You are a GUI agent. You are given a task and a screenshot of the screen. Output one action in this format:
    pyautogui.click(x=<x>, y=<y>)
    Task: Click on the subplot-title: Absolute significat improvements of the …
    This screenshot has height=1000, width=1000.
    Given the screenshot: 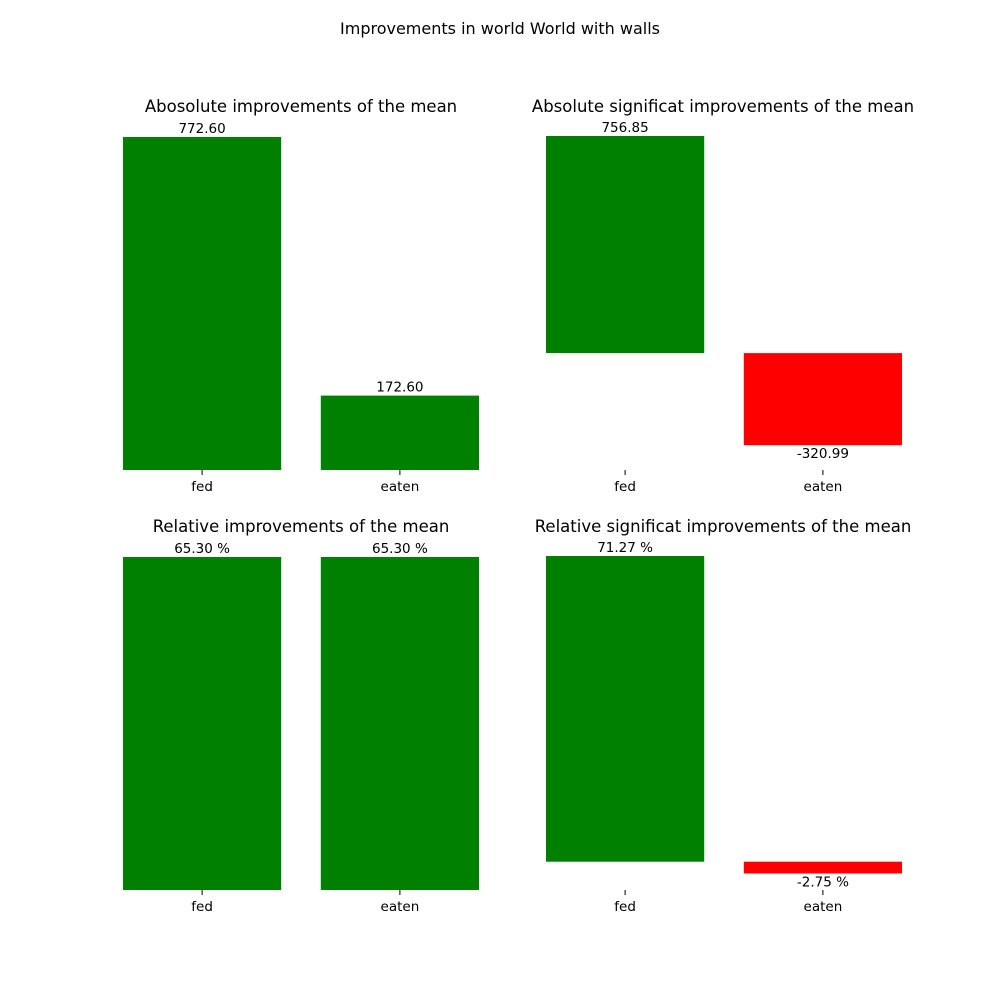 What is the action you would take?
    pyautogui.click(x=723, y=106)
    